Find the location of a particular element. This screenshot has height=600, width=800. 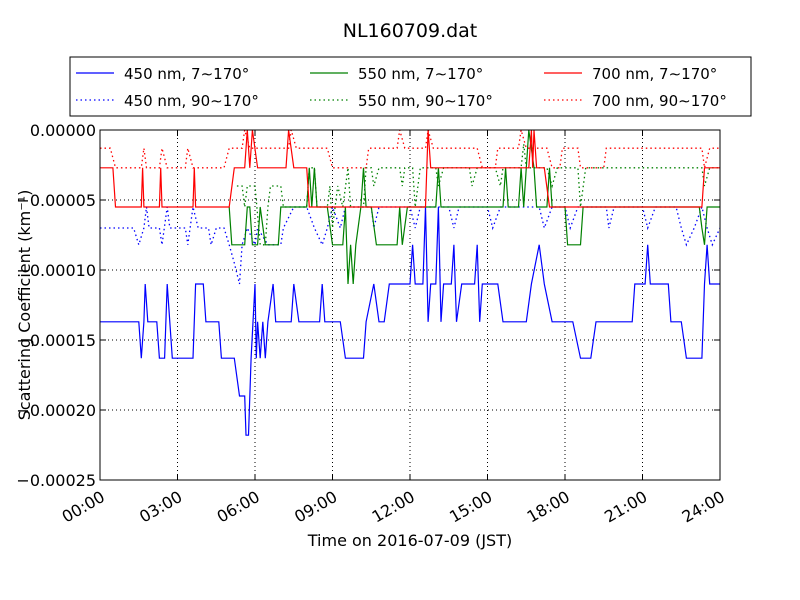

x-axis-label: Time on 2016-07-09 (JST) is located at coordinates (409, 540).